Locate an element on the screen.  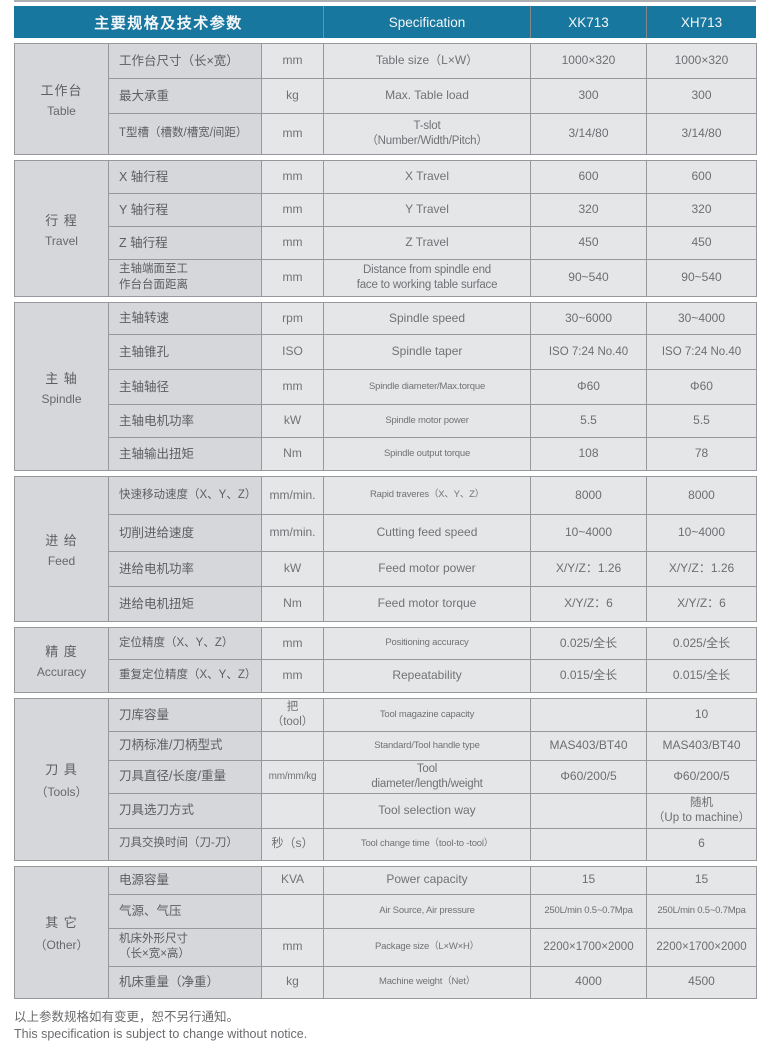
spec-en-cell: Spindle output torque is located at coordinates (427, 454).